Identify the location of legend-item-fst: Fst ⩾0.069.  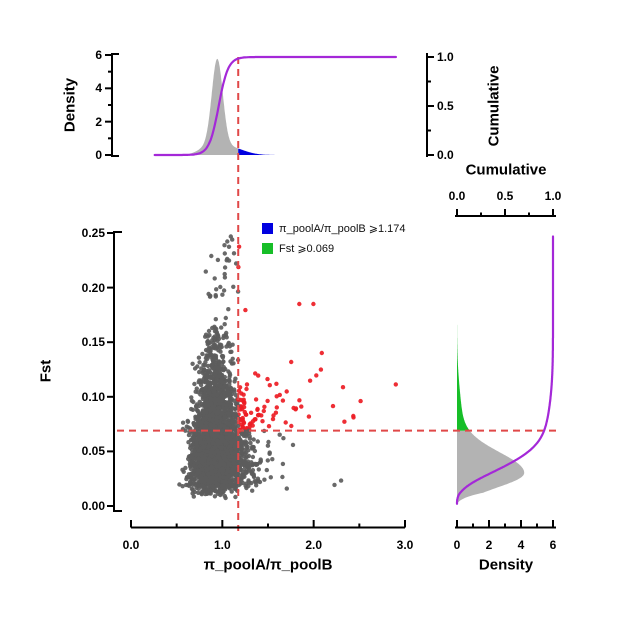
(334, 248).